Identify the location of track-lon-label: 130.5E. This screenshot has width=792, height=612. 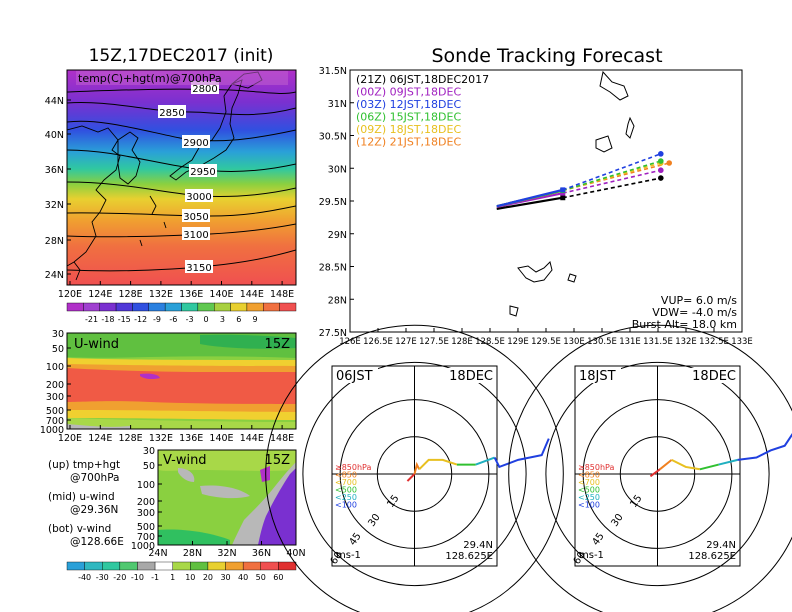
(602, 342).